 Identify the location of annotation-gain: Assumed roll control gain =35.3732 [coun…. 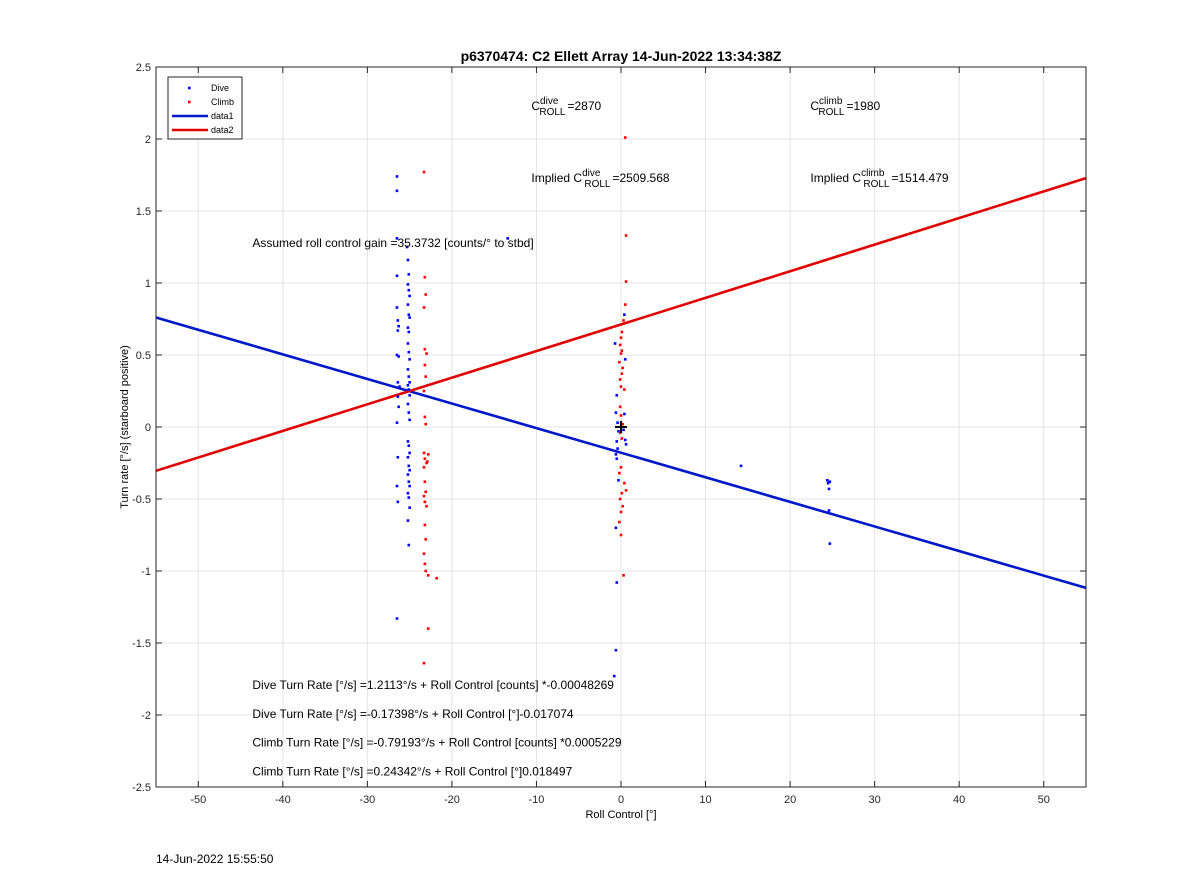
(392, 243).